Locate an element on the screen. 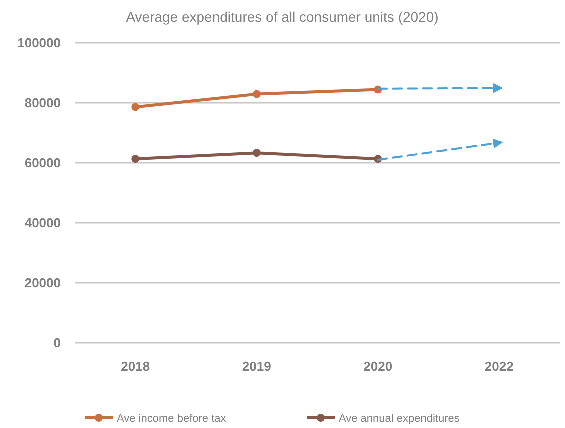 The image size is (565, 428). legend-label: Ave annual expenditures is located at coordinates (399, 418).